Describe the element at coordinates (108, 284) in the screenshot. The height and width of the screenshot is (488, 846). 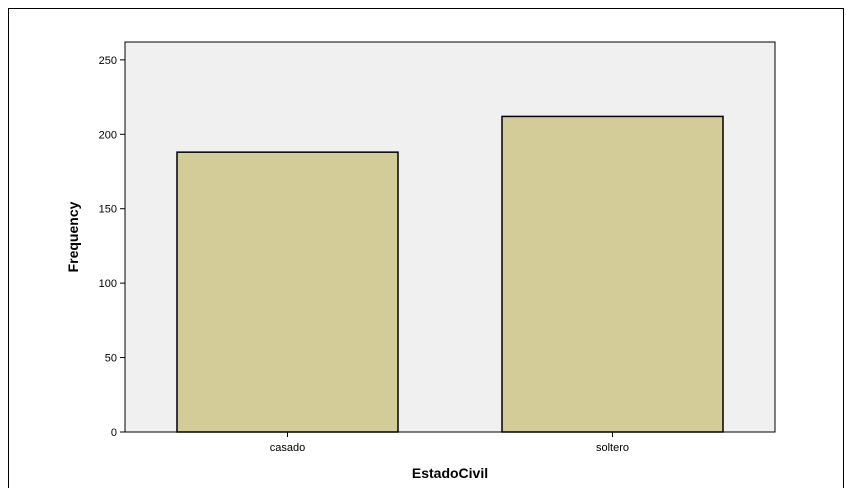
I see `y-tick-label: 100` at that location.